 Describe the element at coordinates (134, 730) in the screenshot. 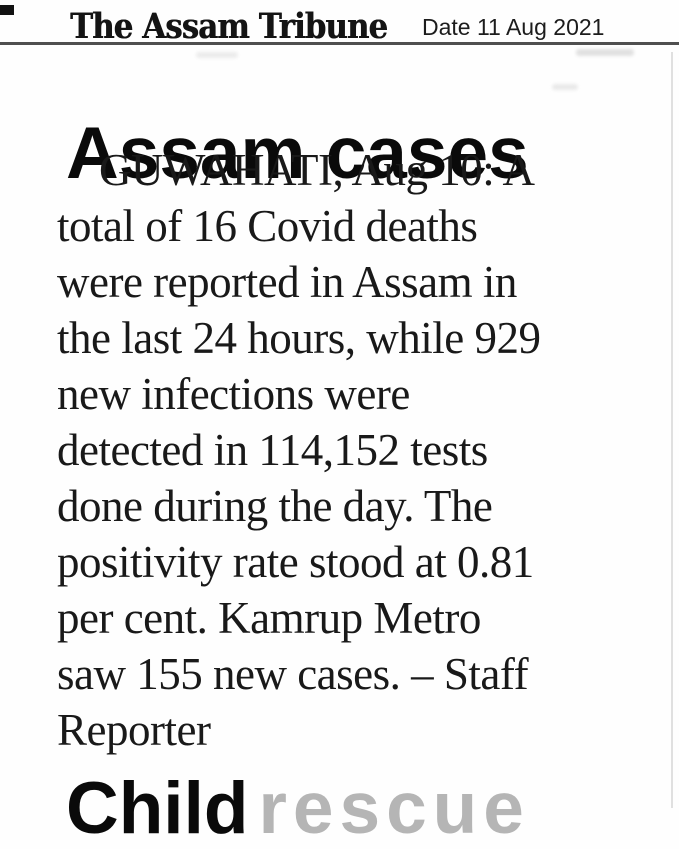

I see `article-line: Reporter` at that location.